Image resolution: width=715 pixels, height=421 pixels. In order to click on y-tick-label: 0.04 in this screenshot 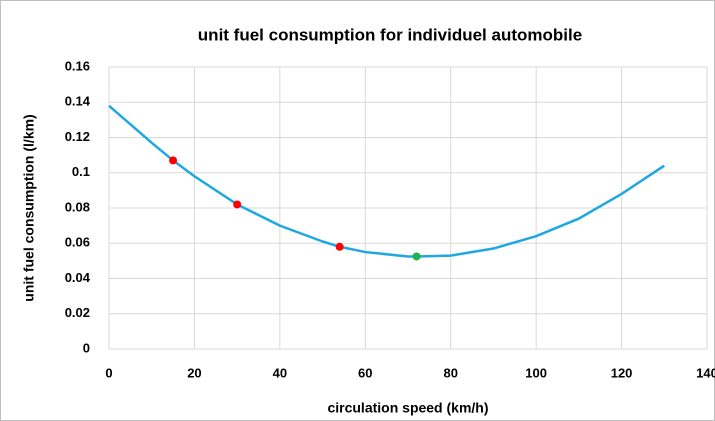, I will do `click(78, 277)`.